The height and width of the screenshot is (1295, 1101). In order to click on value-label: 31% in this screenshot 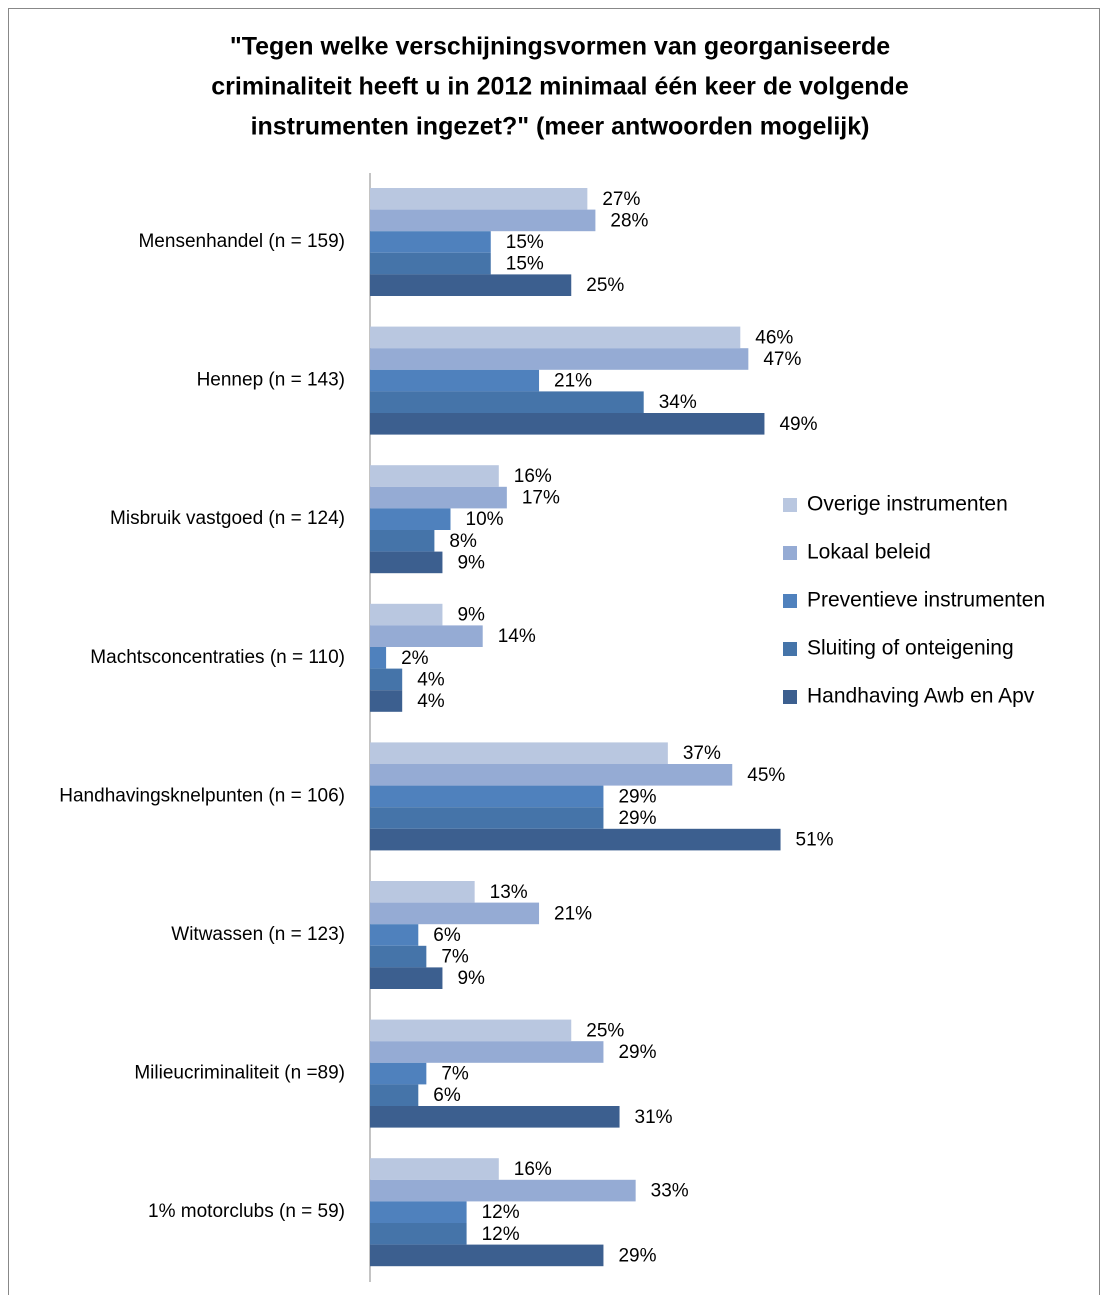, I will do `click(654, 1117)`.